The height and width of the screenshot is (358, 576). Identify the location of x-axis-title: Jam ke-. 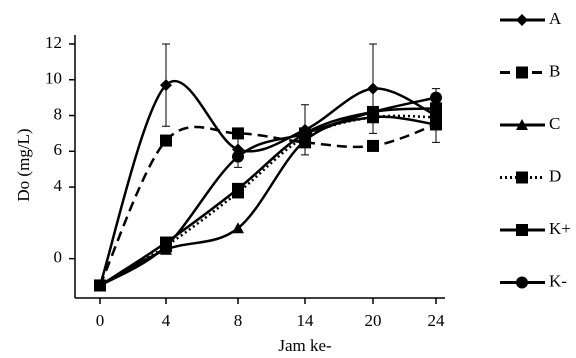
(305, 345).